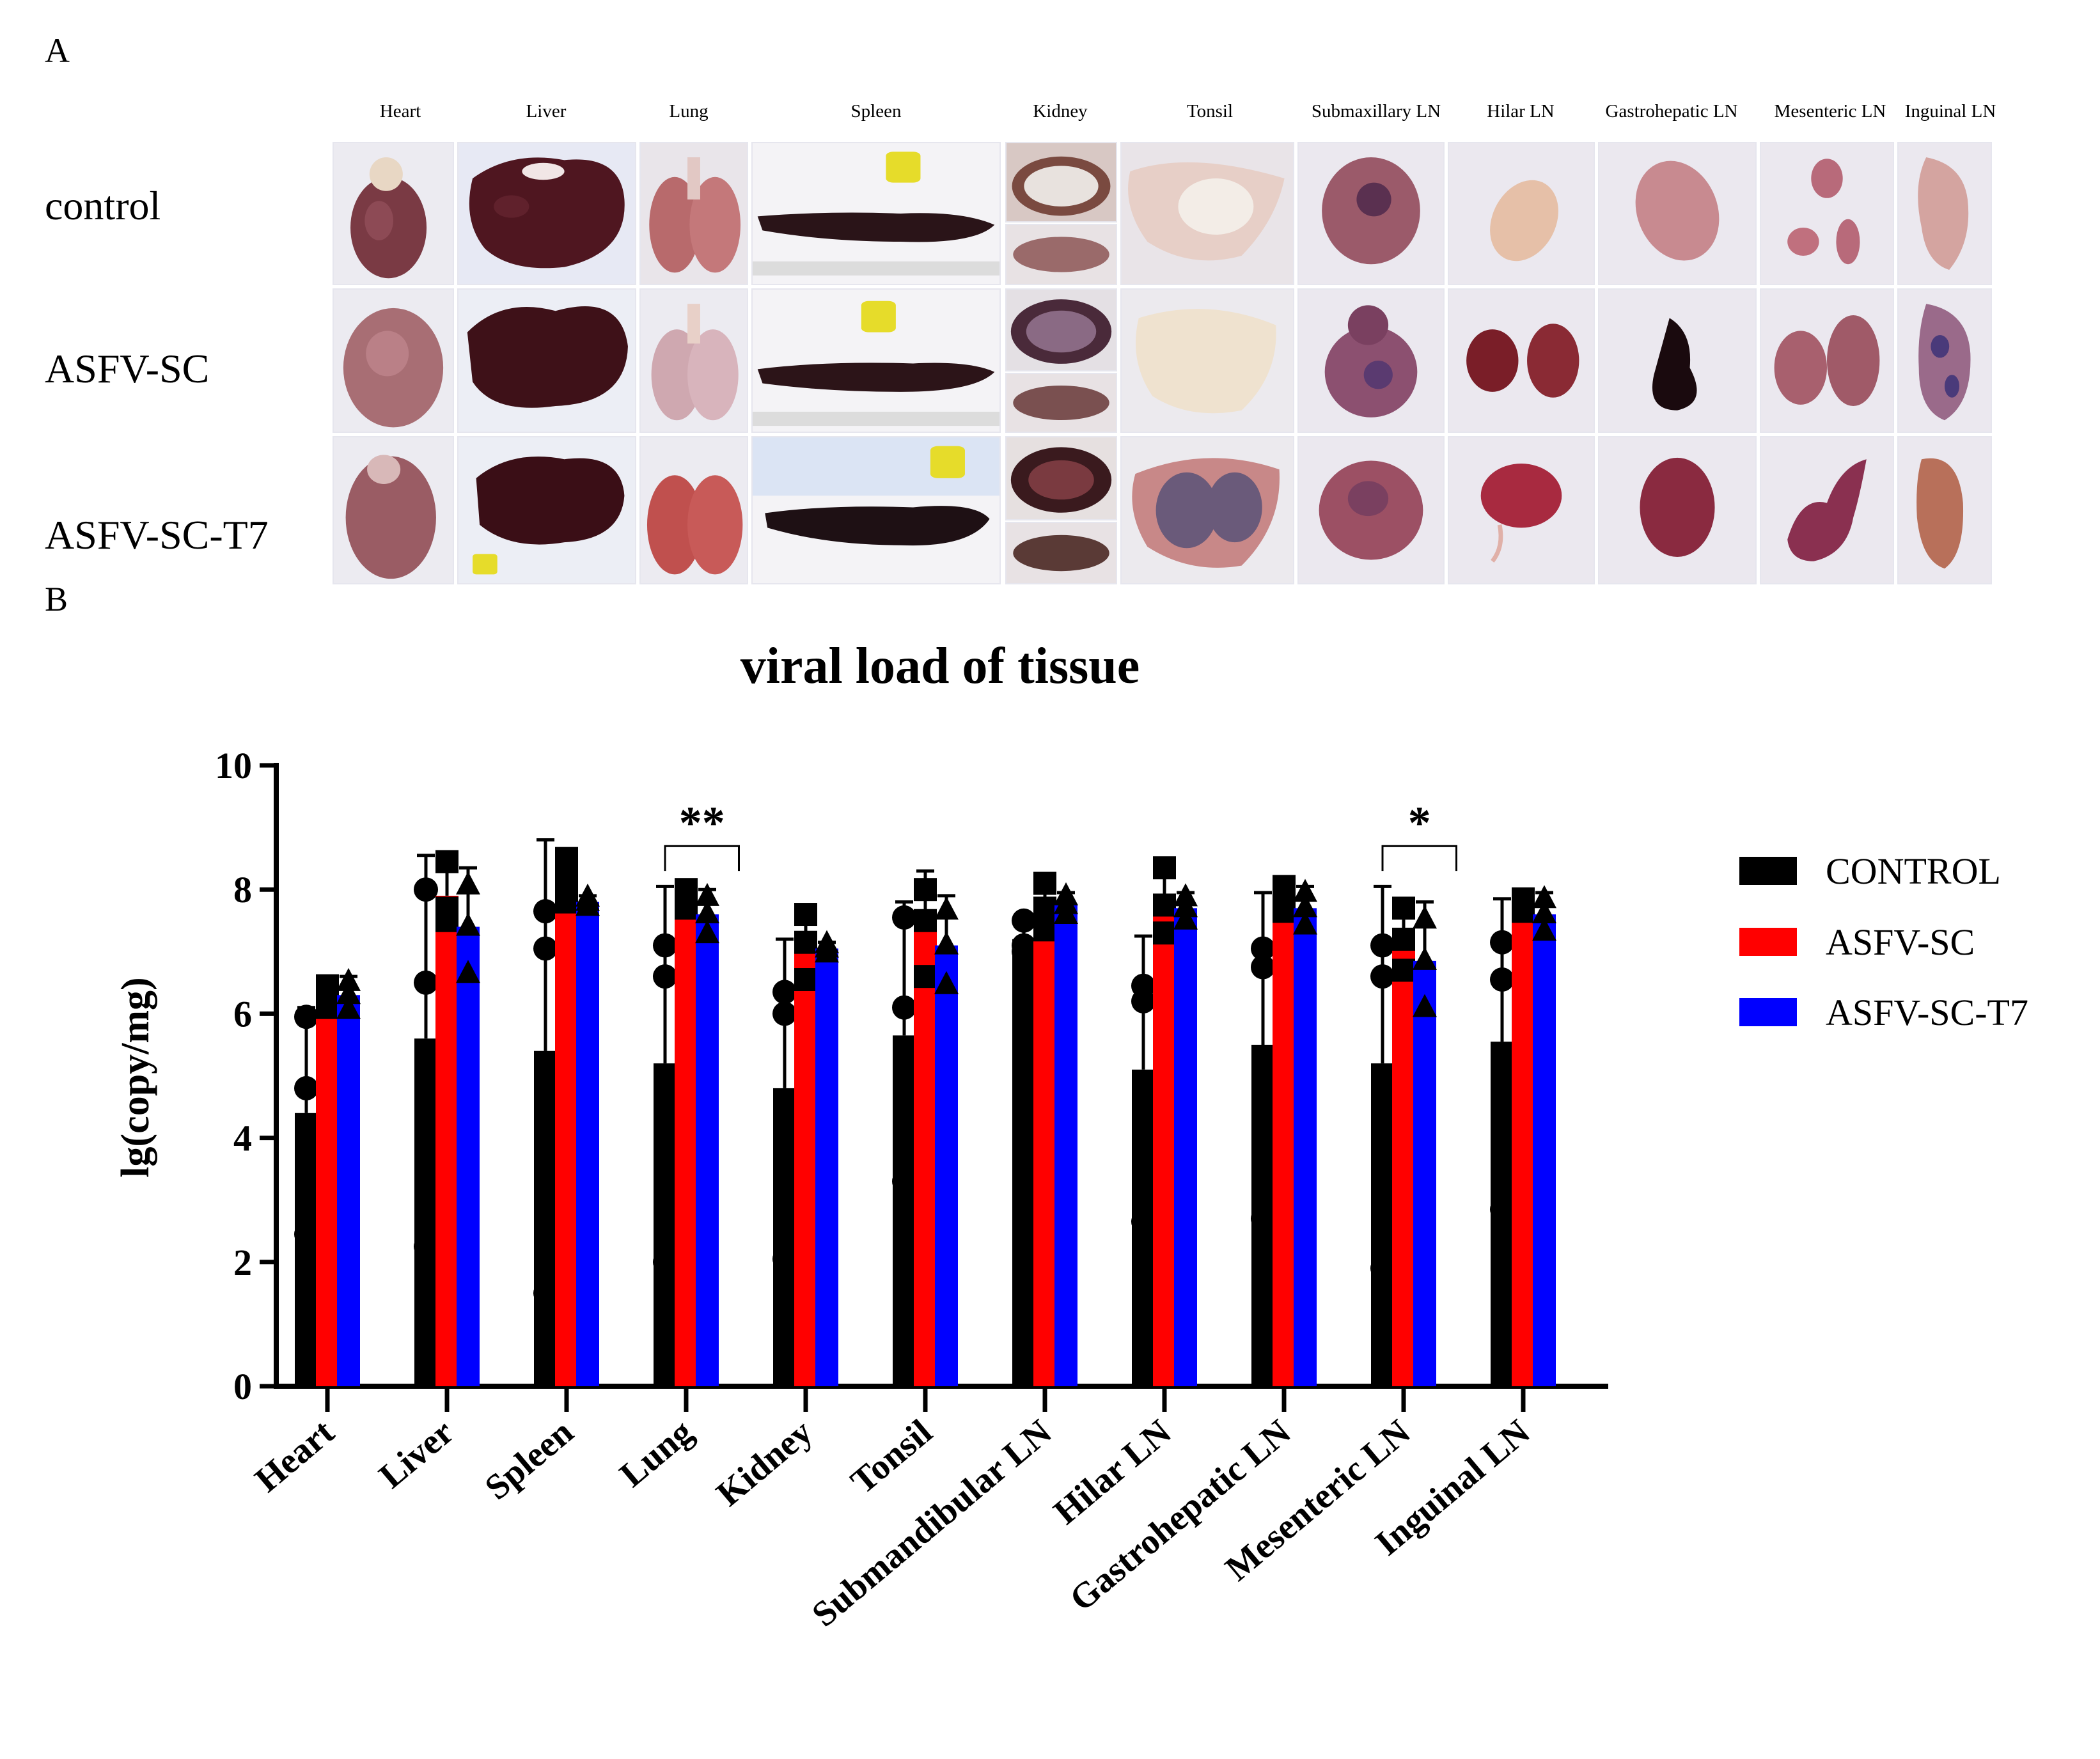  What do you see at coordinates (1768, 871) in the screenshot?
I see `legend-swatch-control` at bounding box center [1768, 871].